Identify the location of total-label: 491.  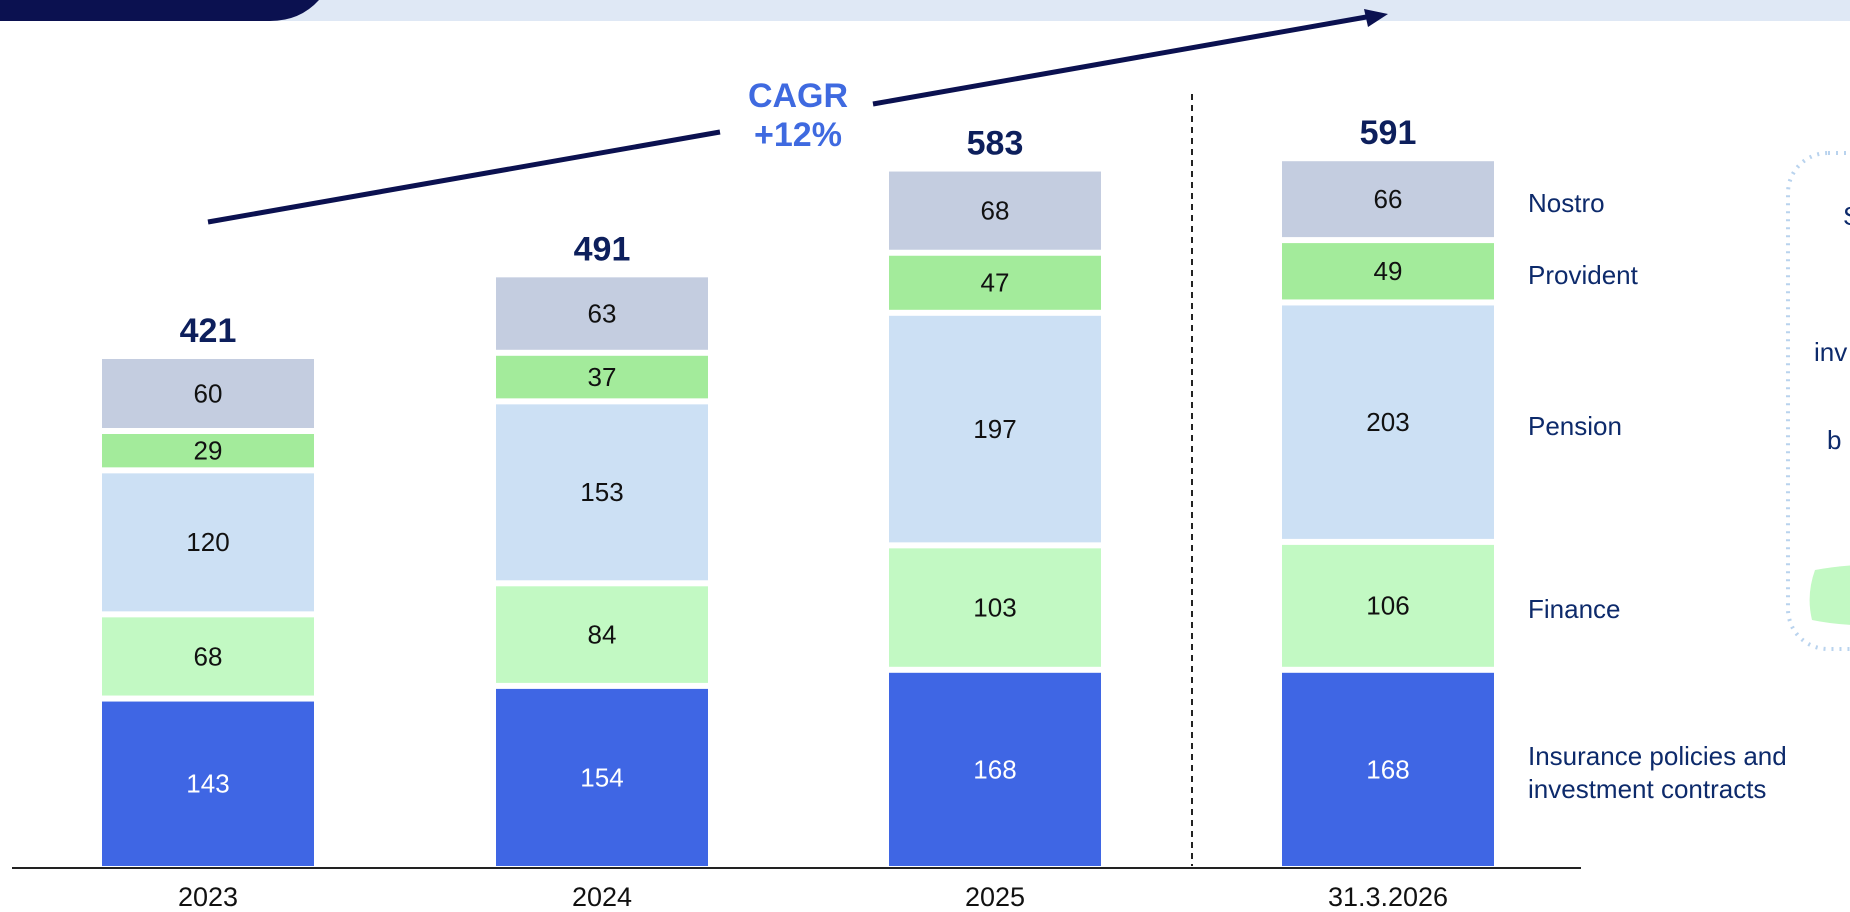
(602, 249).